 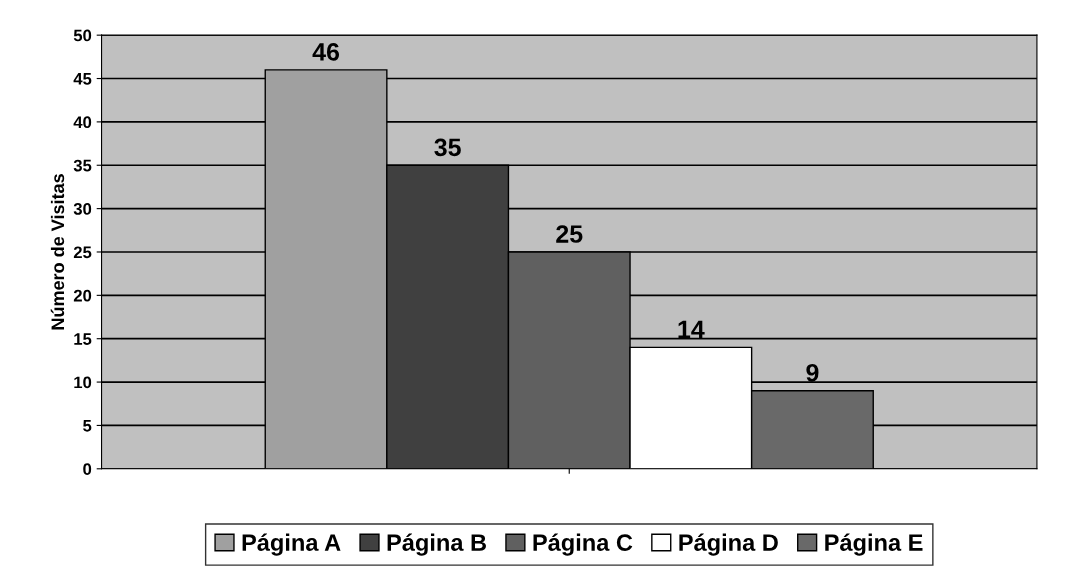 I want to click on y-tick-label: 5, so click(x=87, y=426).